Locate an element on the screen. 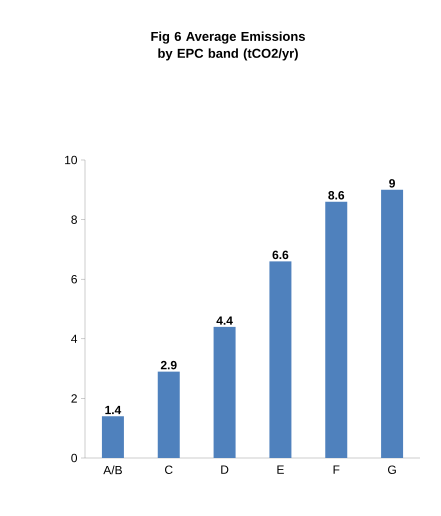  x-tick-label: D is located at coordinates (224, 470).